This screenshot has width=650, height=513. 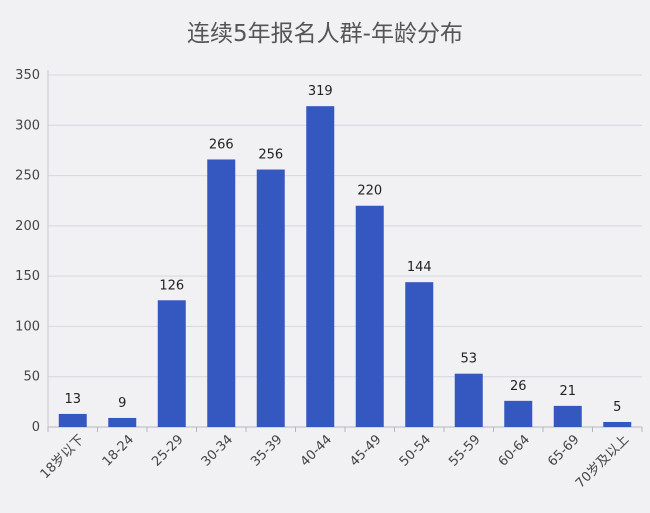 I want to click on data-label: 220, so click(x=369, y=191).